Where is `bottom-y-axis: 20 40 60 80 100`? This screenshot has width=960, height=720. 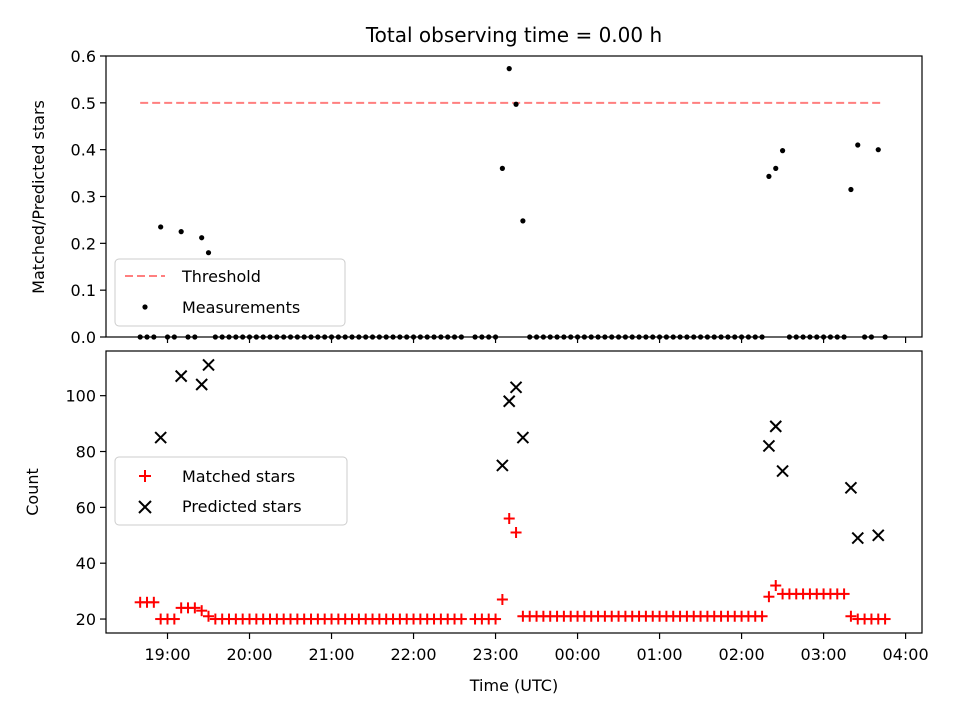 bottom-y-axis: 20 40 60 80 100 is located at coordinates (85, 508).